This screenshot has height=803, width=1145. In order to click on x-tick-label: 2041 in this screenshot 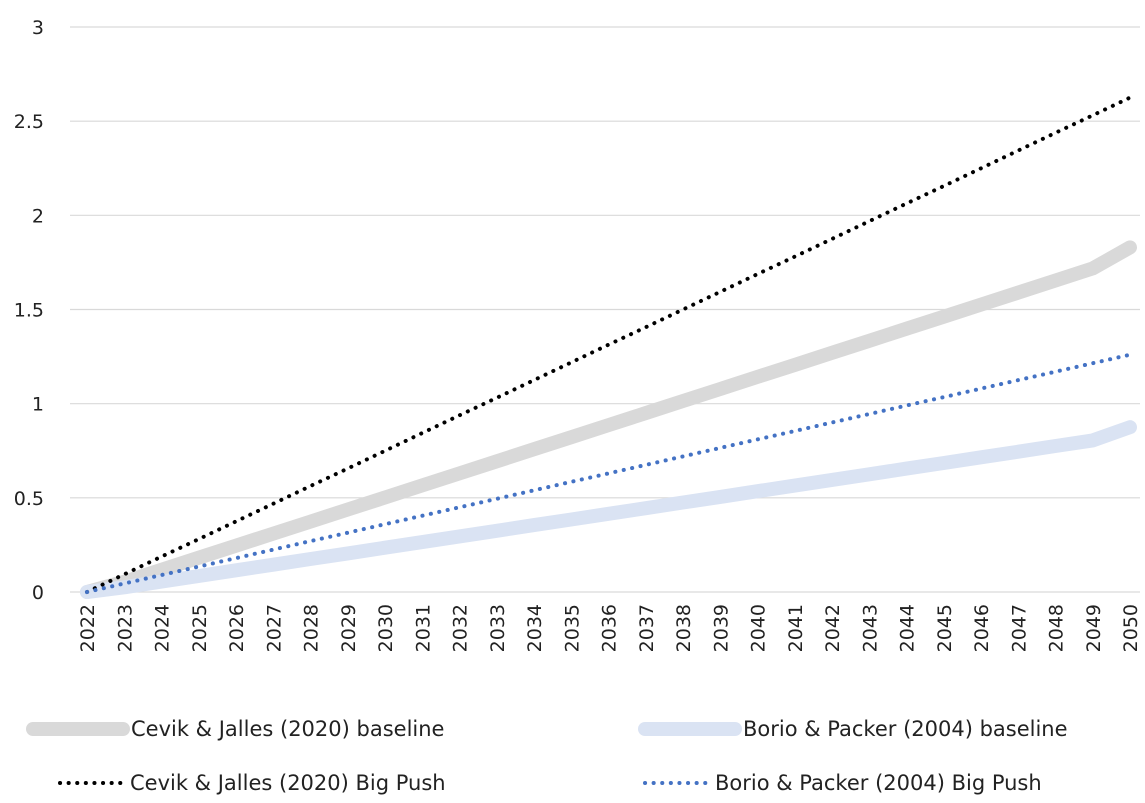, I will do `click(796, 628)`.